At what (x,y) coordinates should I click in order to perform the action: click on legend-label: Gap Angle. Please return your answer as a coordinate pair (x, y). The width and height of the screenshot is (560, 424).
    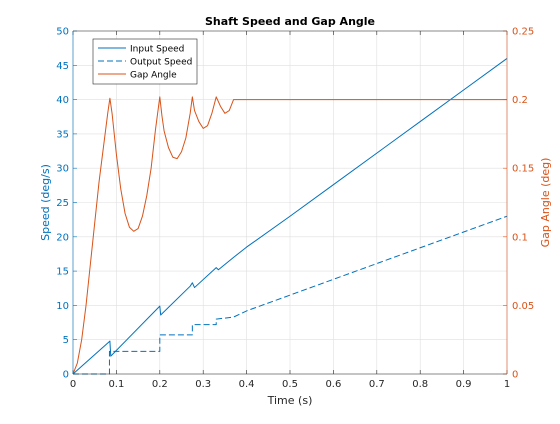
    Looking at the image, I should click on (153, 76).